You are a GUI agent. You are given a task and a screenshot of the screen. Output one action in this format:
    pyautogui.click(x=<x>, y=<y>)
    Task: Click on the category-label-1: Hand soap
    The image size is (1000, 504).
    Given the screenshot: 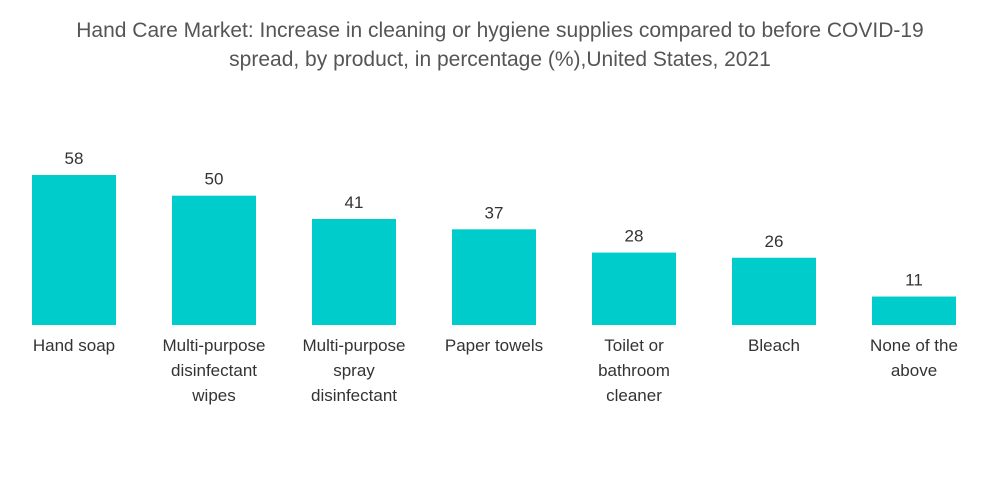 What is the action you would take?
    pyautogui.click(x=74, y=345)
    